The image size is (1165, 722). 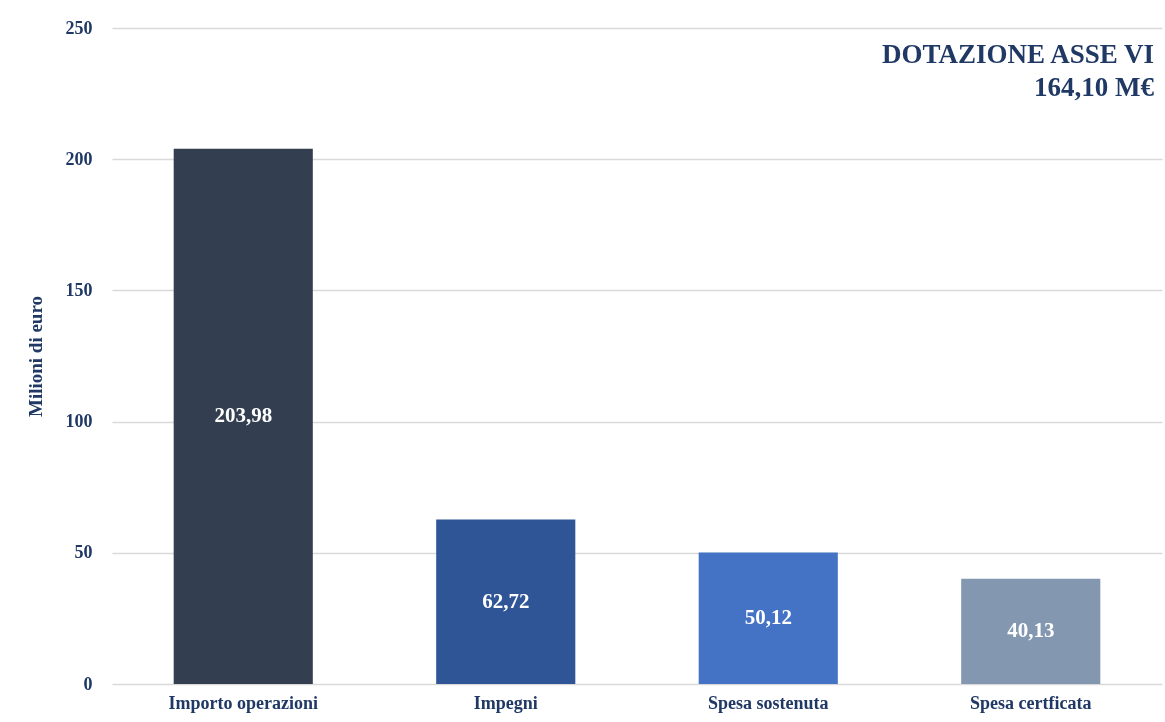 I want to click on annotation: DOTAZIONE ASSE VI, so click(x=1017, y=54).